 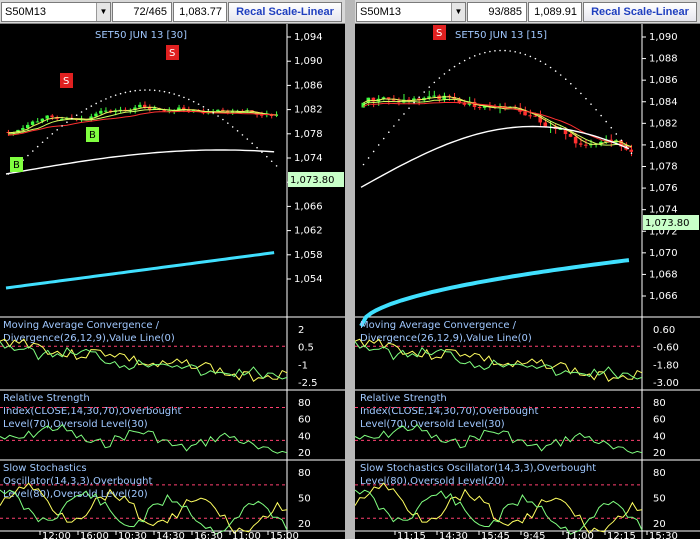 What do you see at coordinates (142, 12) in the screenshot?
I see `bar-count-box: 72/465` at bounding box center [142, 12].